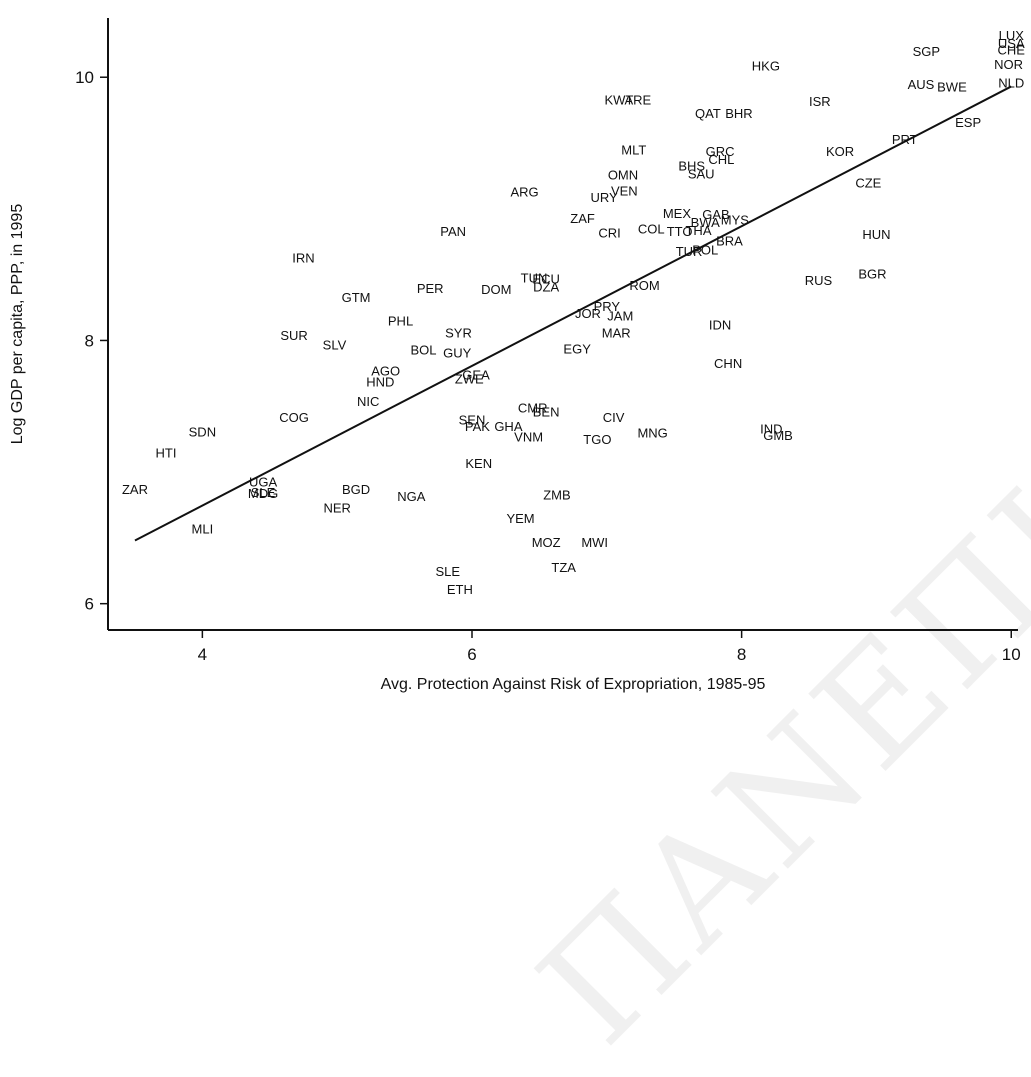 Image resolution: width=1031 pixels, height=1077 pixels. Describe the element at coordinates (715, 214) in the screenshot. I see `point-label: GAB` at that location.